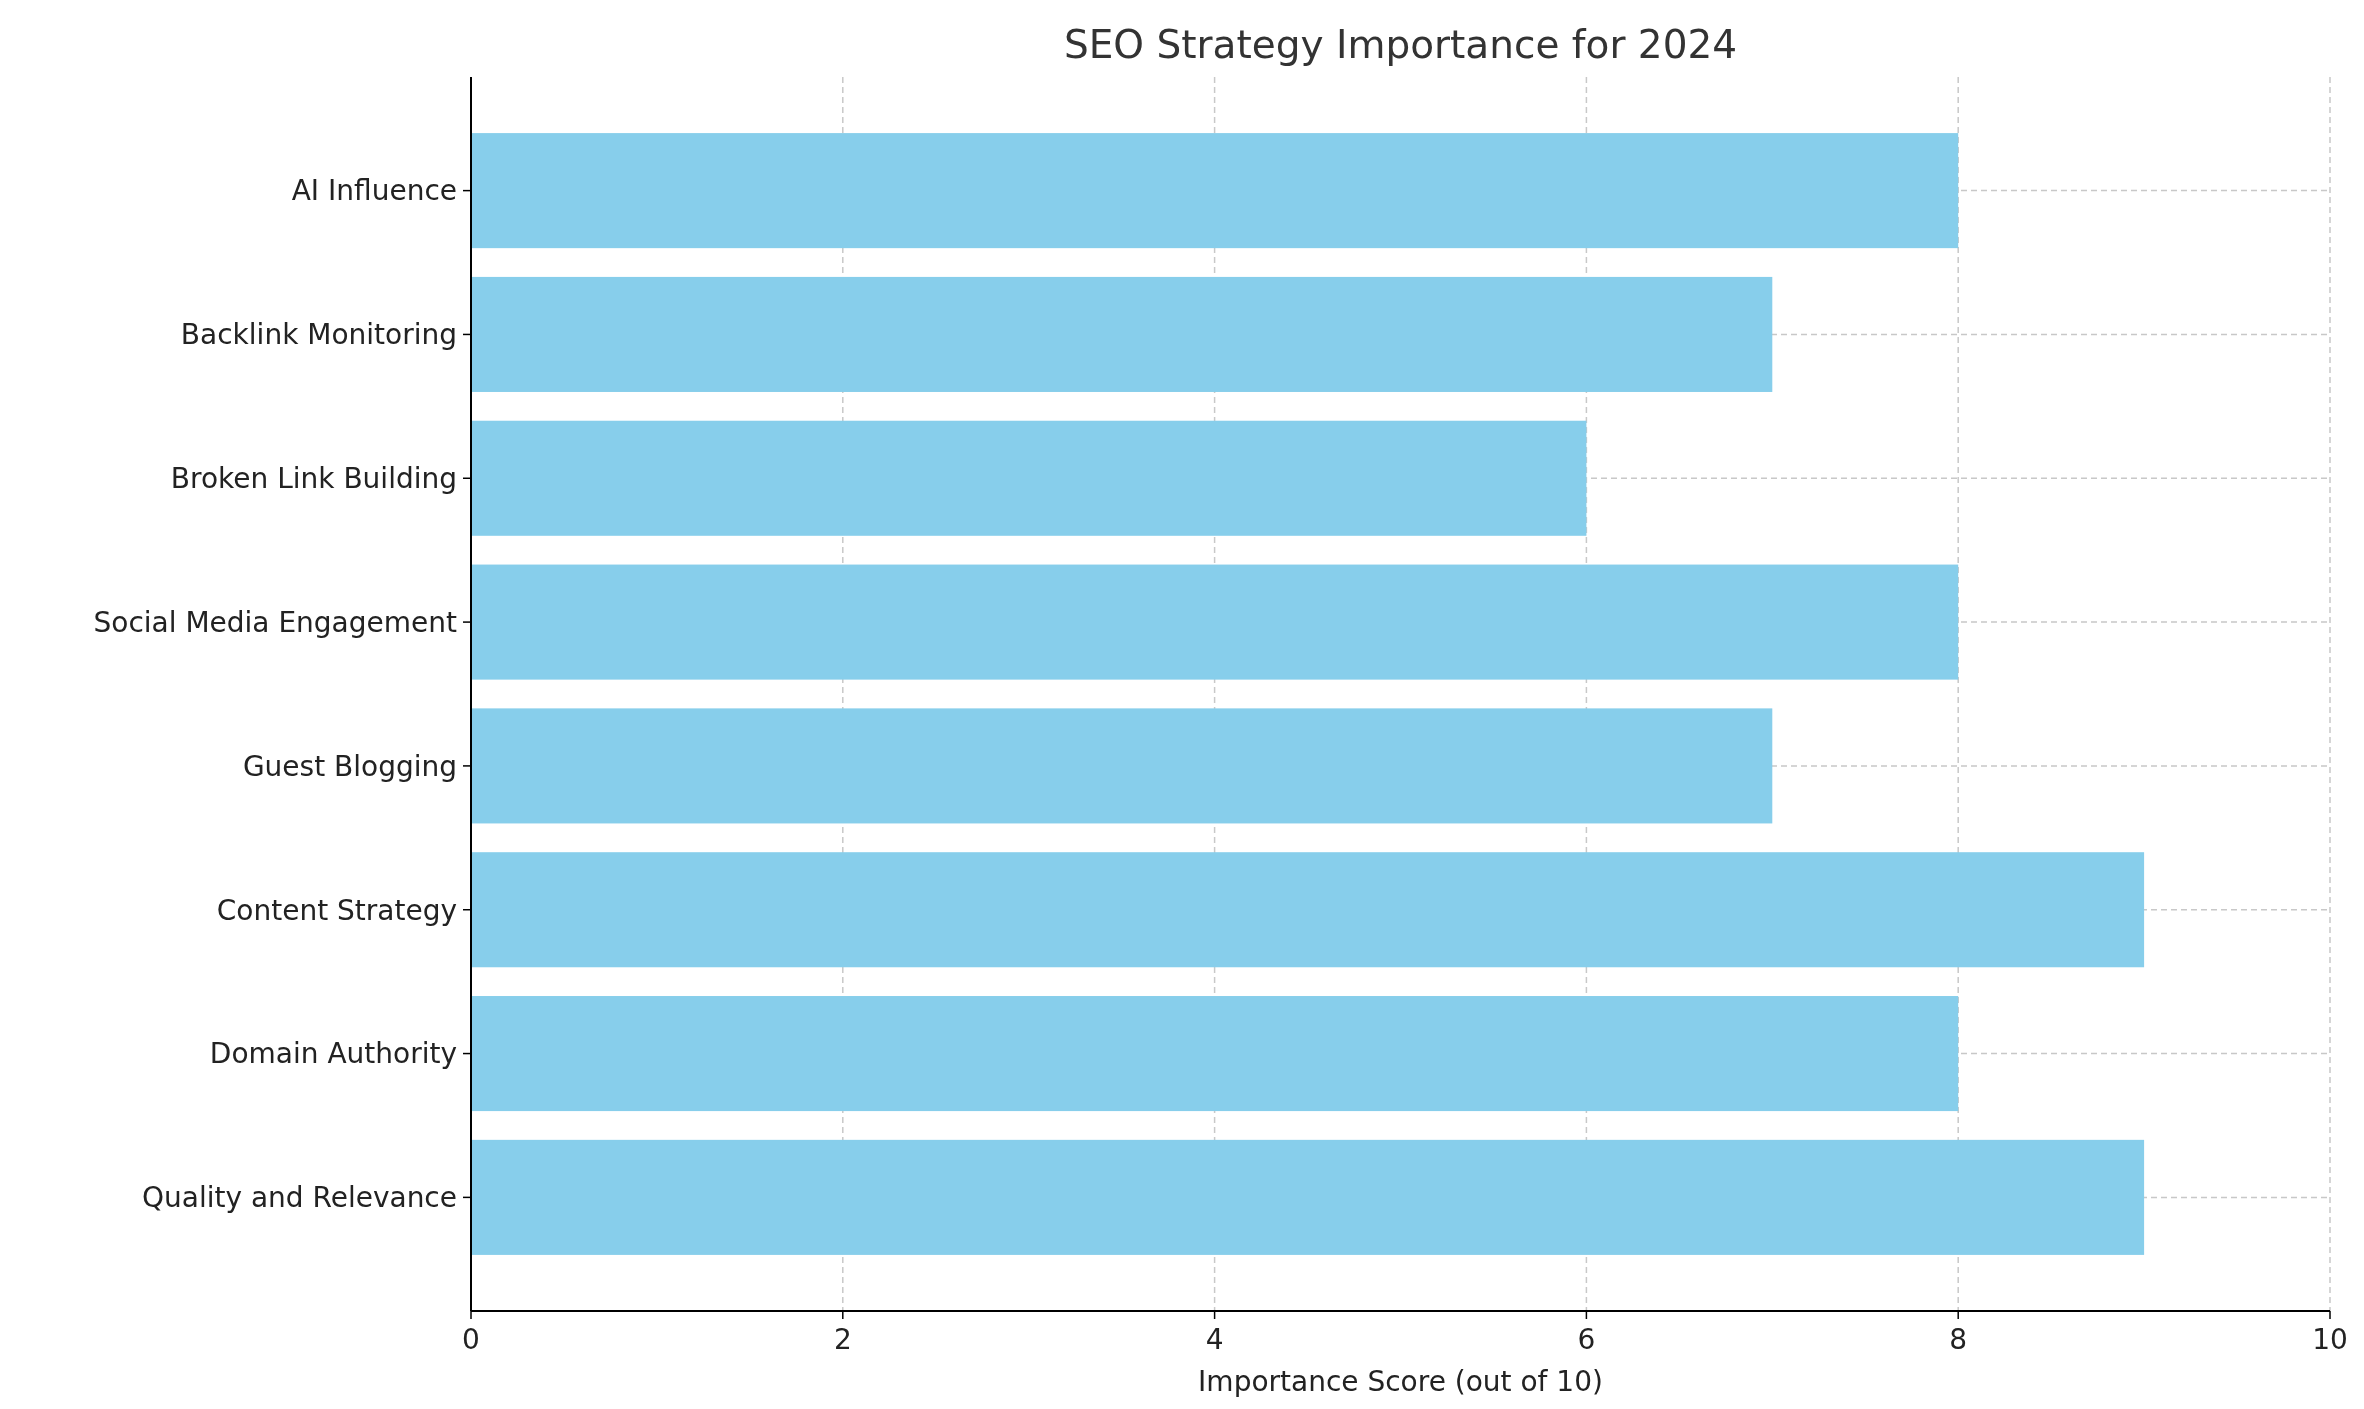  Describe the element at coordinates (1586, 1339) in the screenshot. I see `x-tick-label: 6` at that location.